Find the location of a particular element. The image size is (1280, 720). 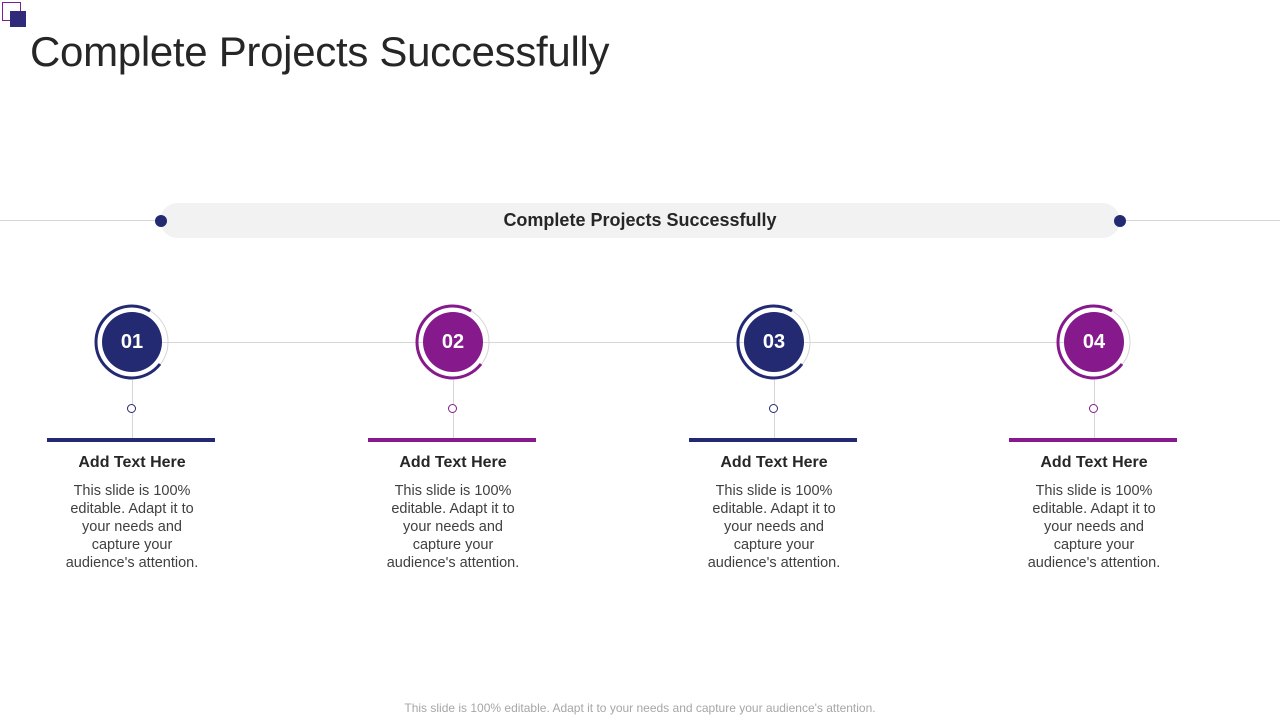

logo-icon is located at coordinates (14, 14).